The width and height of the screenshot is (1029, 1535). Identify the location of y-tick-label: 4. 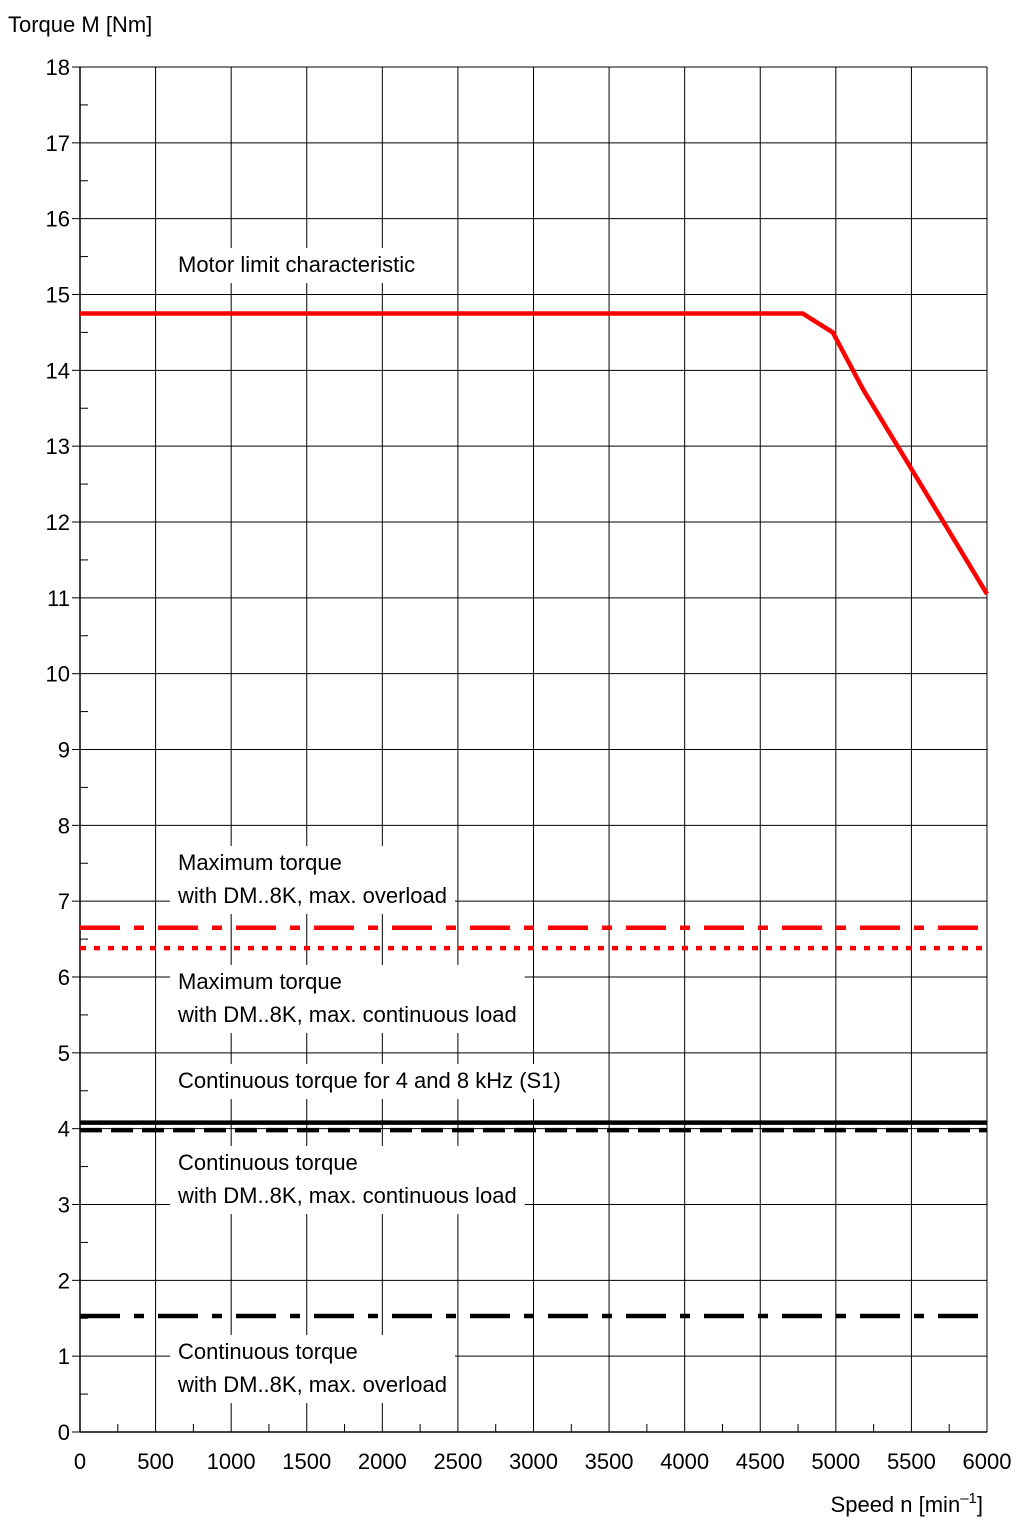
(64, 1129).